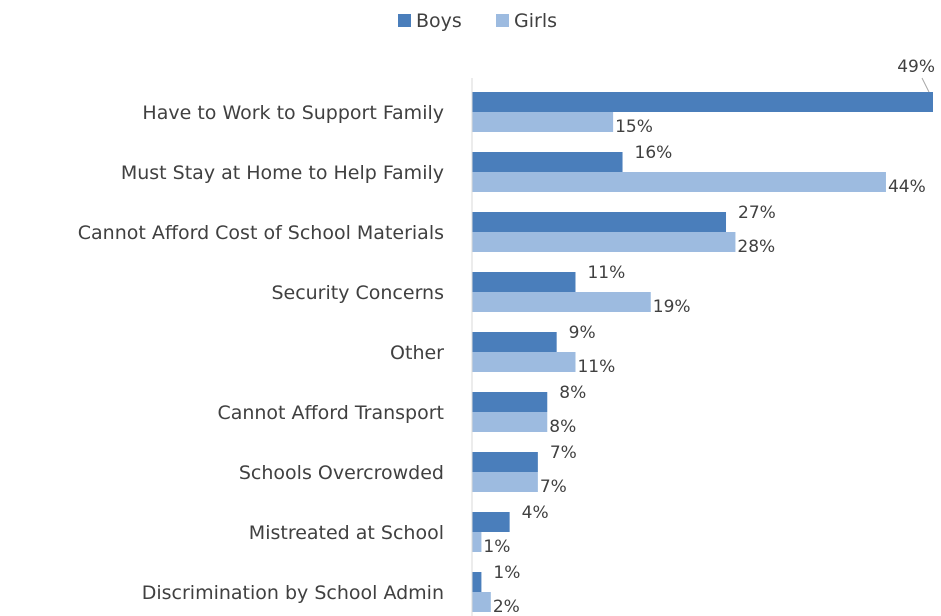  What do you see at coordinates (654, 153) in the screenshot?
I see `data-label-boys: 16%` at bounding box center [654, 153].